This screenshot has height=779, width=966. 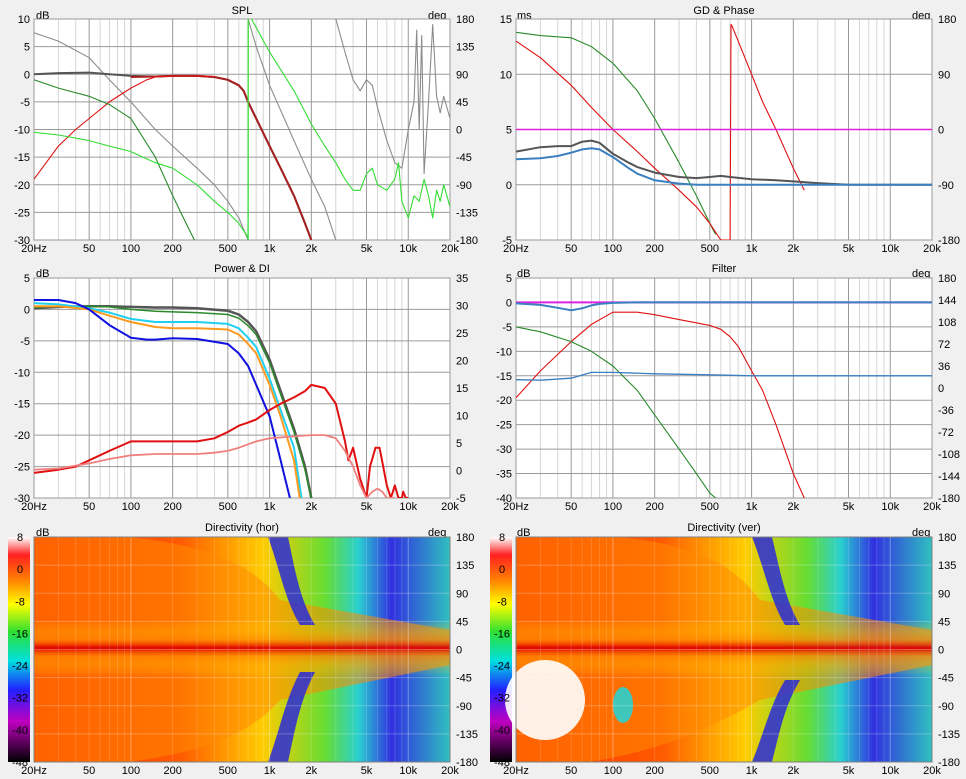 What do you see at coordinates (22, 158) in the screenshot?
I see `spl-ytick-label: -15` at bounding box center [22, 158].